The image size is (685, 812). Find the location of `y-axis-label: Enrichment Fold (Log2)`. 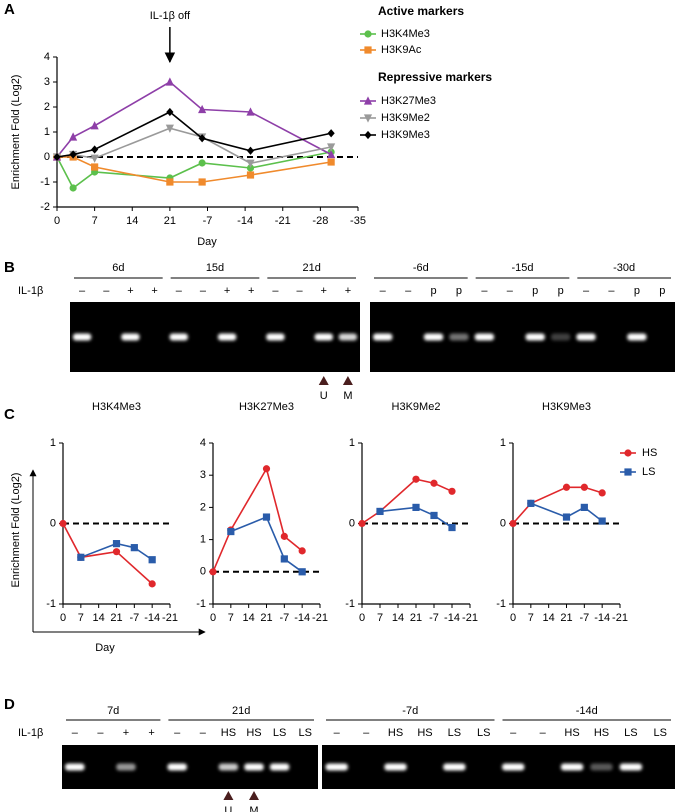

y-axis-label: Enrichment Fold (Log2) is located at coordinates (16, 530).